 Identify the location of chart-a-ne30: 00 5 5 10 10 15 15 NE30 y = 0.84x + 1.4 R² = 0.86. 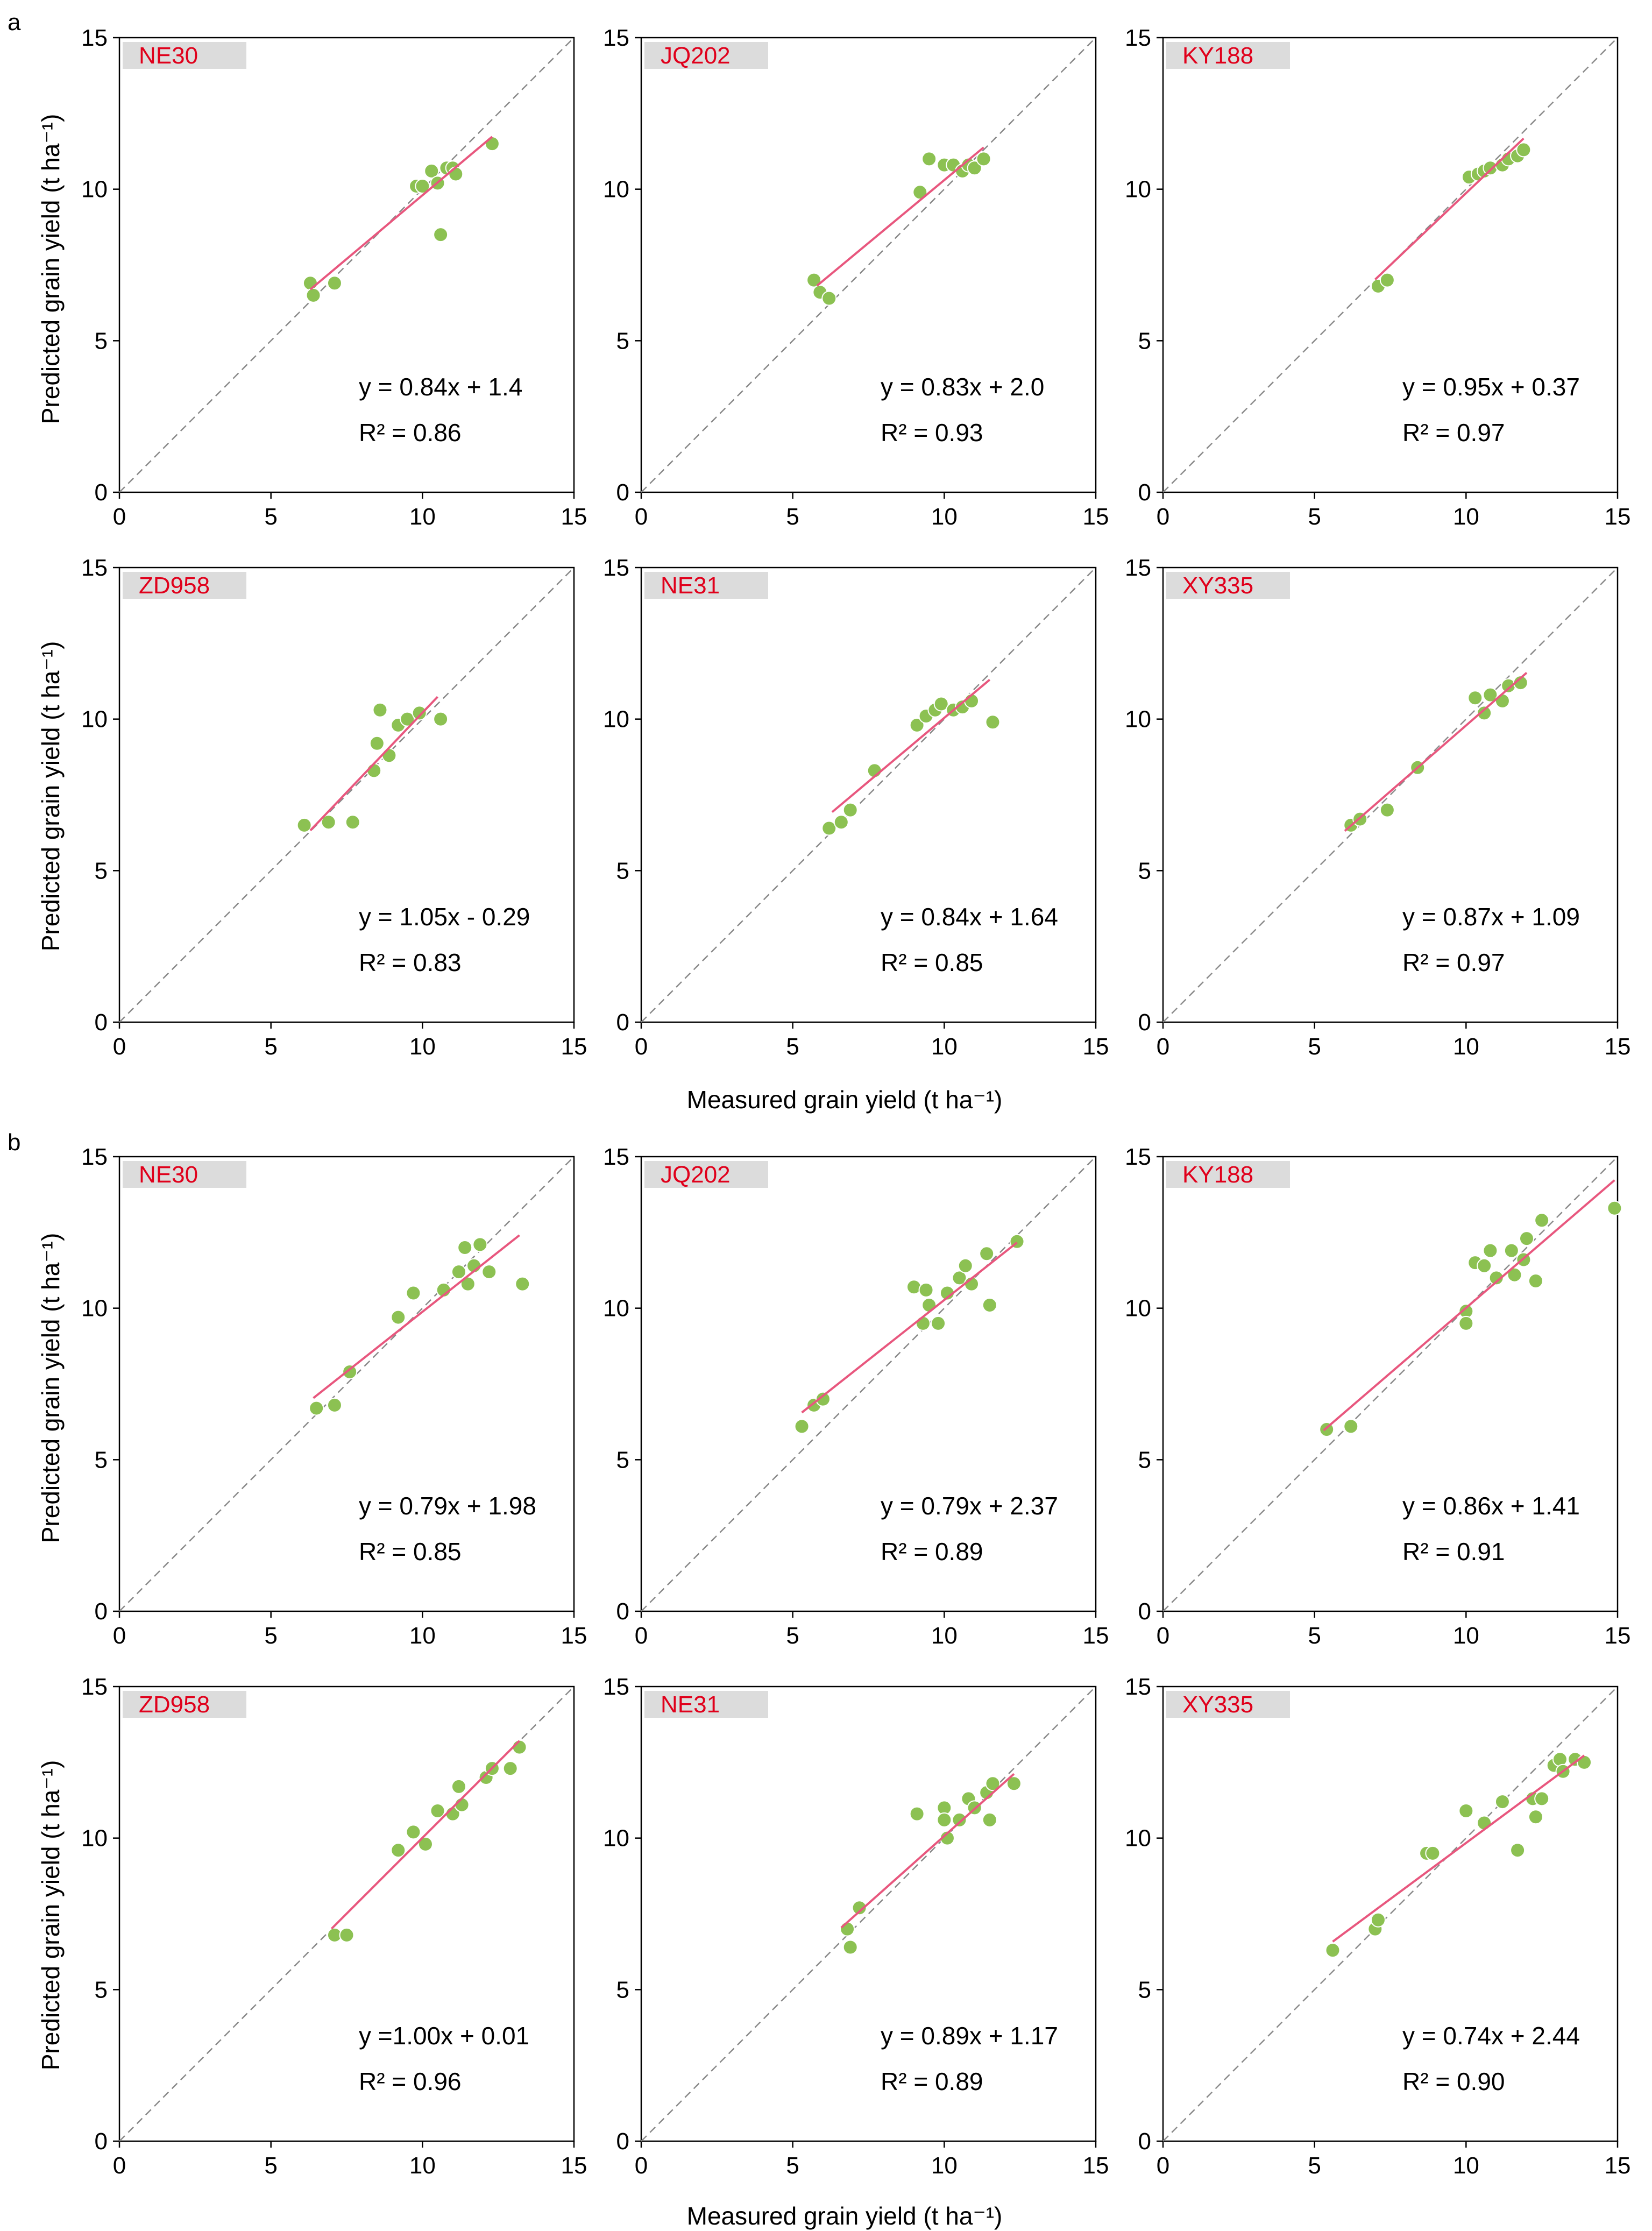
(334, 277).